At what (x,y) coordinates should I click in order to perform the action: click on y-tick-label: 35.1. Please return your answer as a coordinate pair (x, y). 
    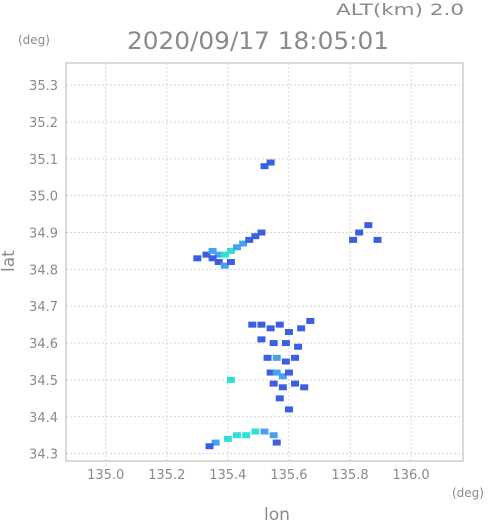
    Looking at the image, I should click on (43, 160).